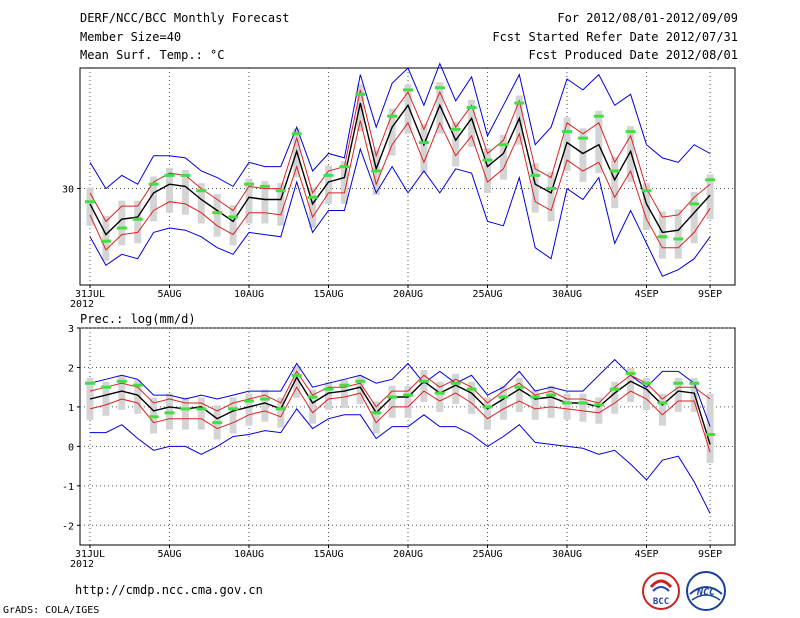 This screenshot has height=618, width=800. What do you see at coordinates (71, 408) in the screenshot?
I see `y-tick-label: 1` at bounding box center [71, 408].